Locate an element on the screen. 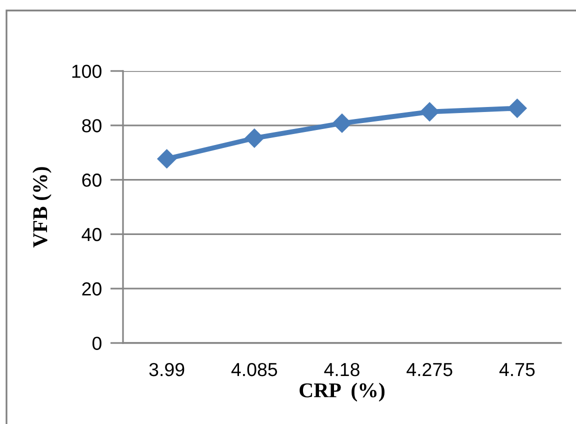  x-tick-label: 4.75 is located at coordinates (517, 369).